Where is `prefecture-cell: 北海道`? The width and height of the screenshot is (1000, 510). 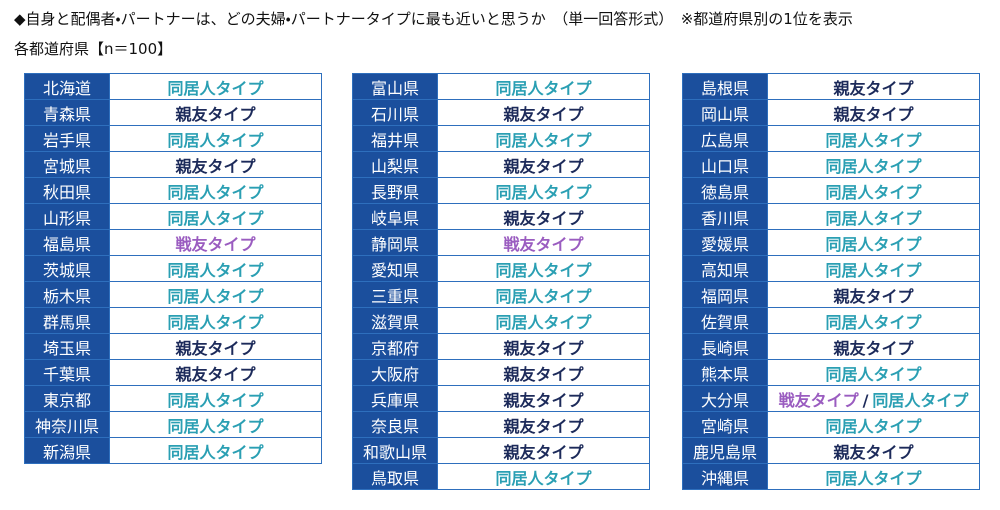
prefecture-cell: 北海道 is located at coordinates (67, 86).